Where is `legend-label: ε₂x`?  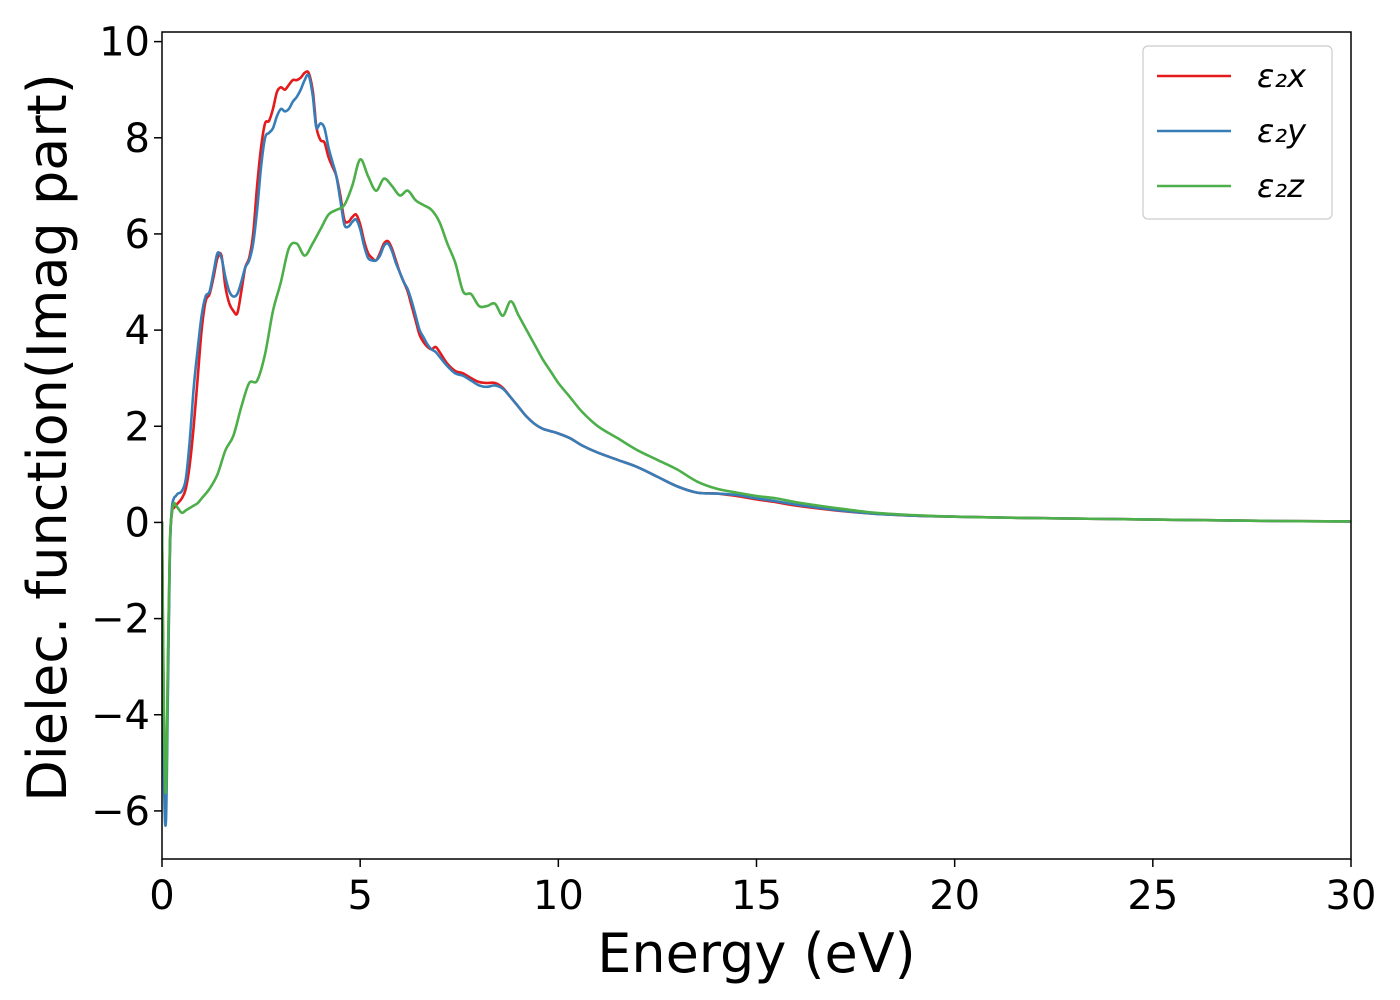
legend-label: ε₂x is located at coordinates (1282, 76).